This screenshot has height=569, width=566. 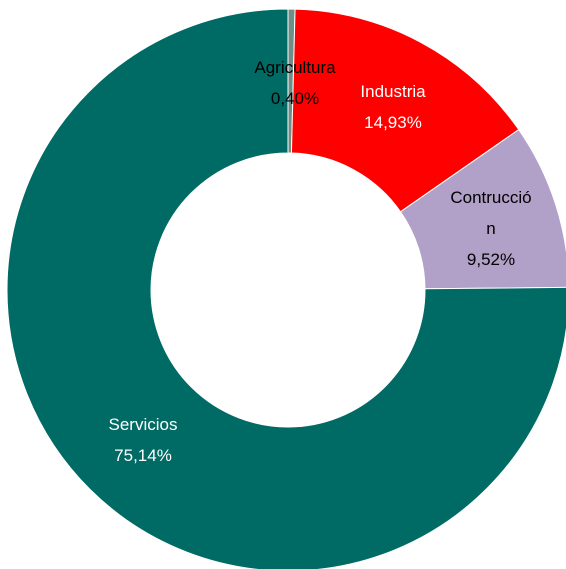 What do you see at coordinates (393, 122) in the screenshot?
I see `value-label: 14,93%` at bounding box center [393, 122].